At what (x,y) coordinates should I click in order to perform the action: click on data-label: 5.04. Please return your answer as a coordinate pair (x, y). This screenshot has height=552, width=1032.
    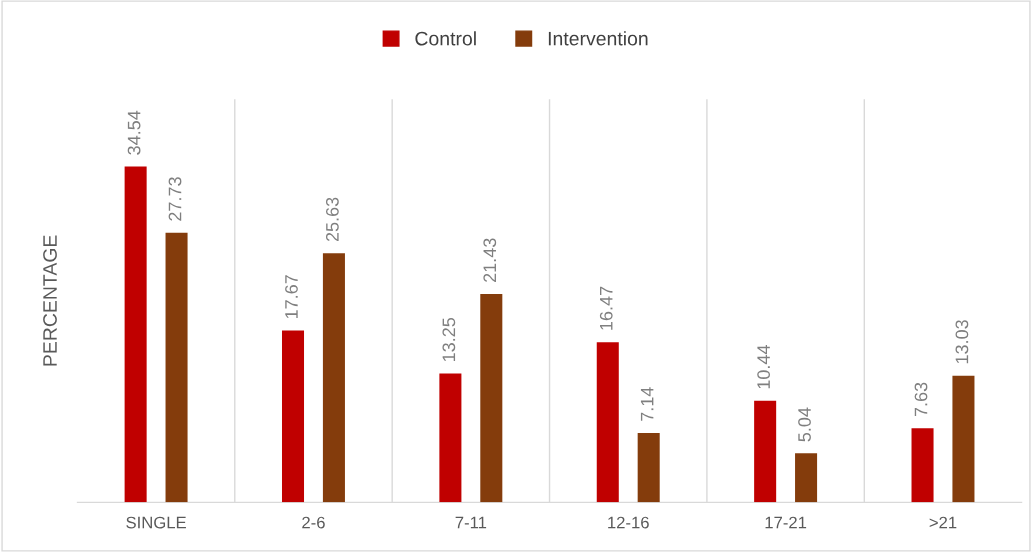
    Looking at the image, I should click on (804, 424).